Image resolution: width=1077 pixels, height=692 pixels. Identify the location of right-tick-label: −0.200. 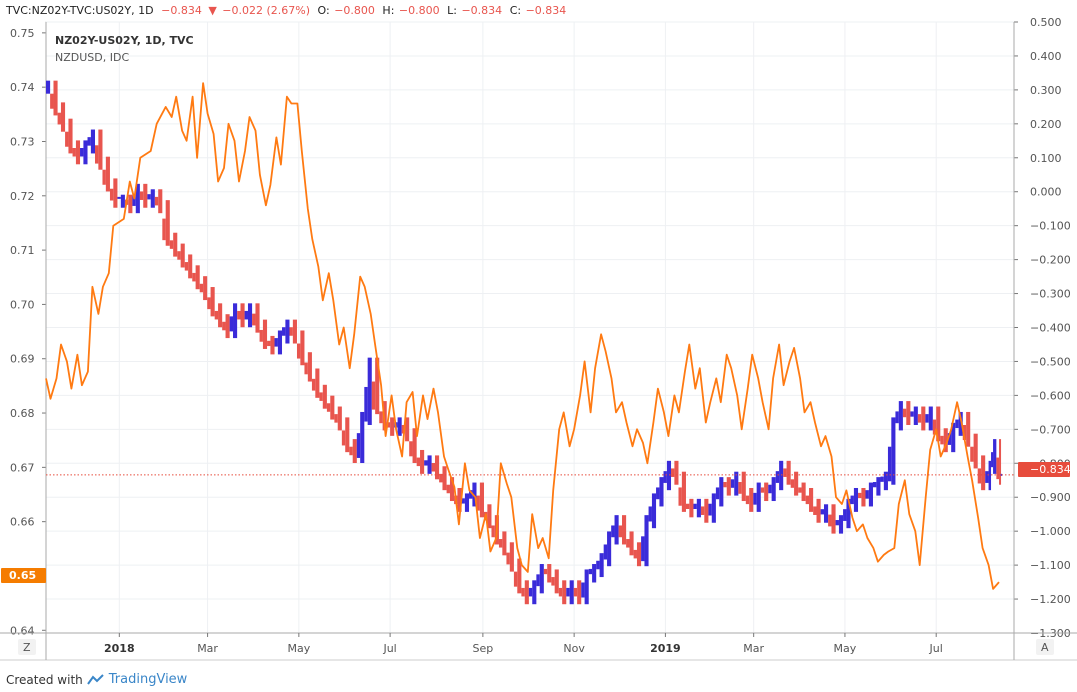
(1050, 260).